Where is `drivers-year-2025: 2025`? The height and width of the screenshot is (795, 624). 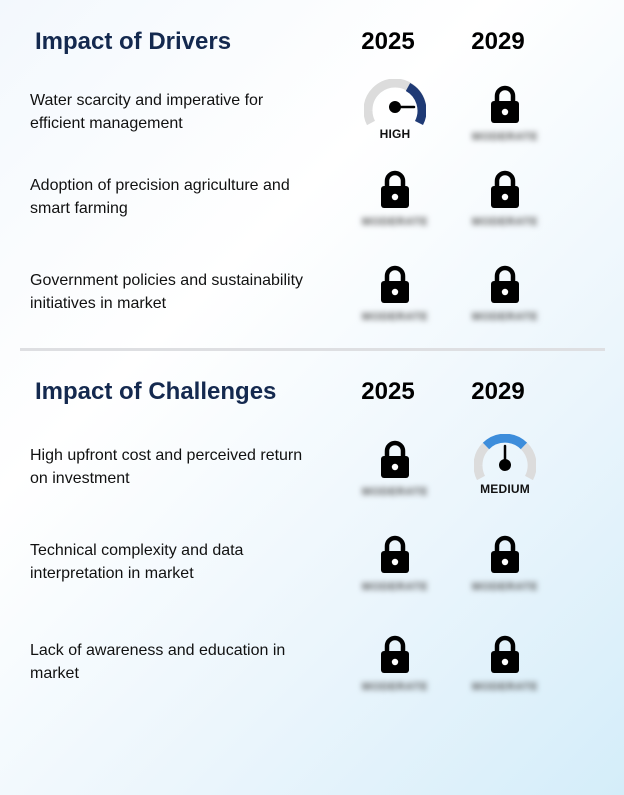 drivers-year-2025: 2025 is located at coordinates (388, 41).